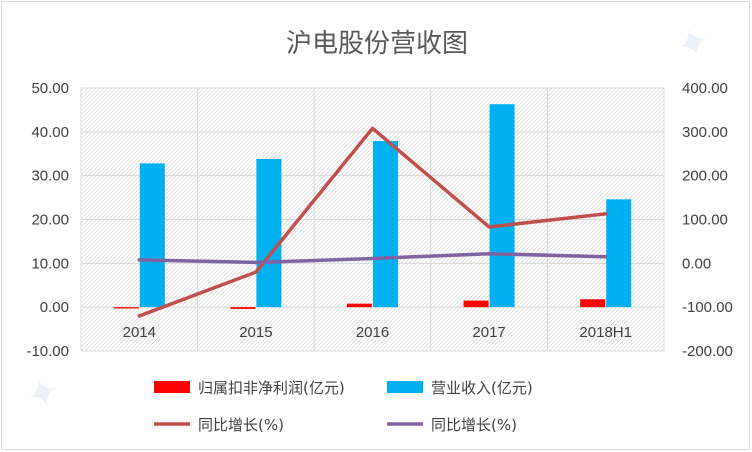 The image size is (752, 452). What do you see at coordinates (50, 263) in the screenshot?
I see `left-tick-label: 10.00` at bounding box center [50, 263].